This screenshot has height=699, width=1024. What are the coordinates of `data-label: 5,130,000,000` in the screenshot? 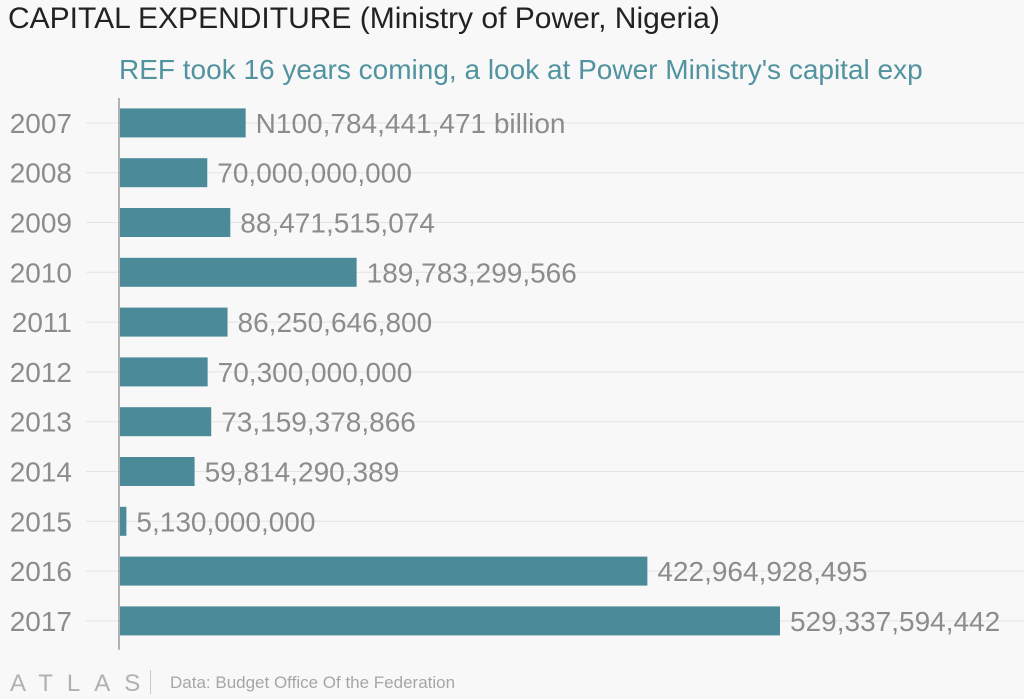 It's located at (225, 521).